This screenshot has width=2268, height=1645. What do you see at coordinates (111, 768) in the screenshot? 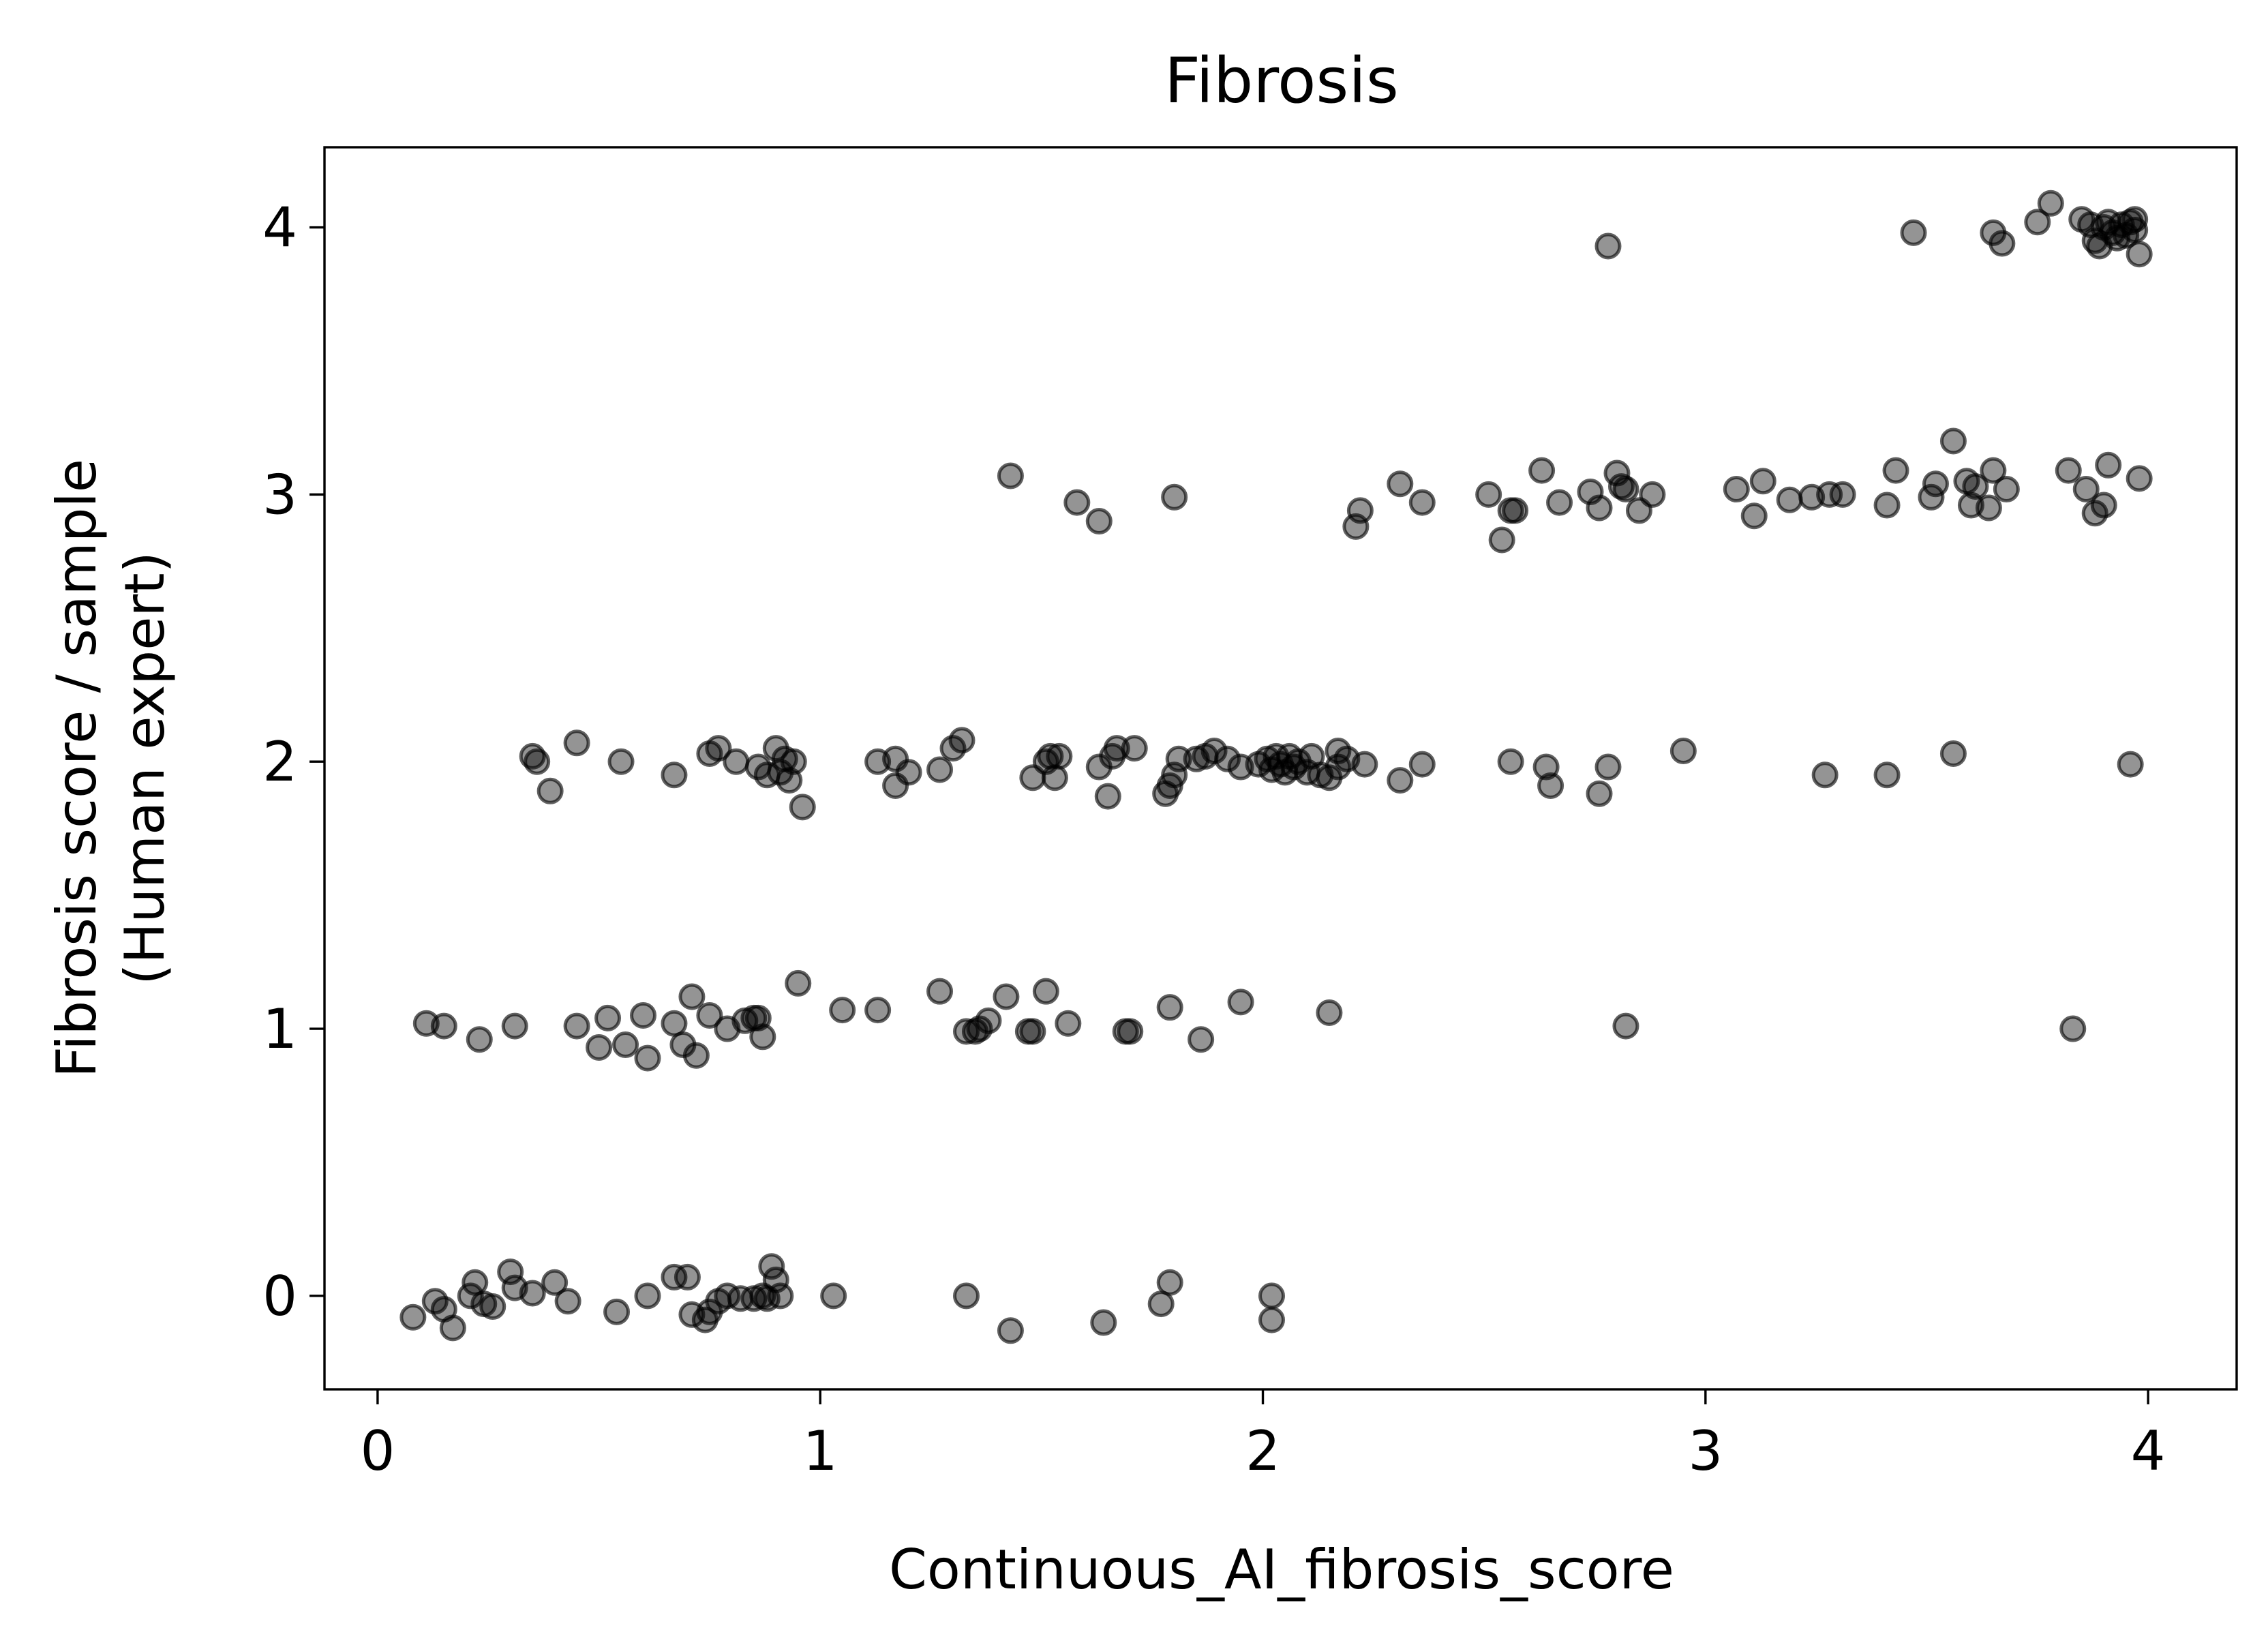
I see `y-axis-label: Fibrosis score / sample (Human expert)` at bounding box center [111, 768].